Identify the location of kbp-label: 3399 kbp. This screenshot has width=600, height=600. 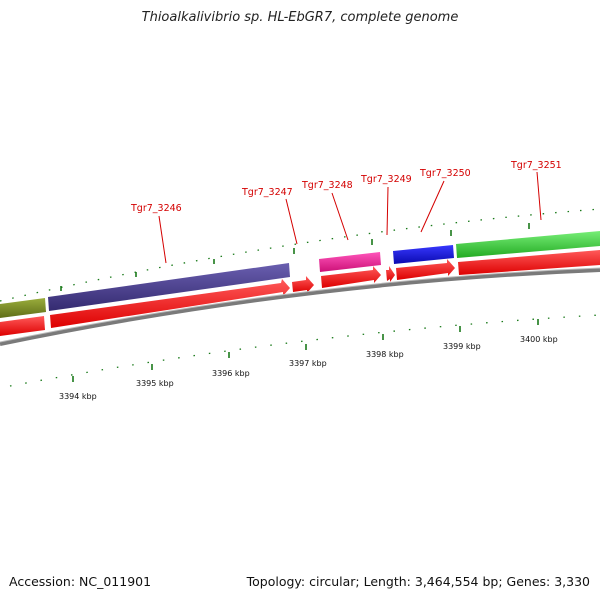
(462, 346).